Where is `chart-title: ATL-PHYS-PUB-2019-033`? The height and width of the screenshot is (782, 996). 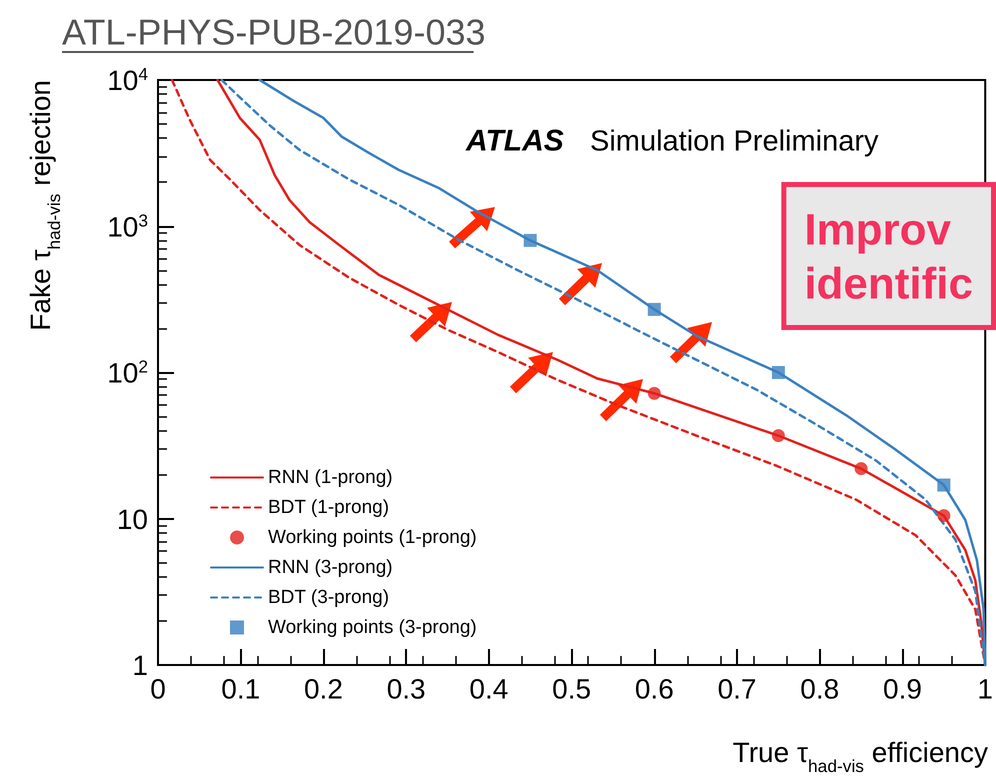 chart-title: ATL-PHYS-PUB-2019-033 is located at coordinates (274, 32).